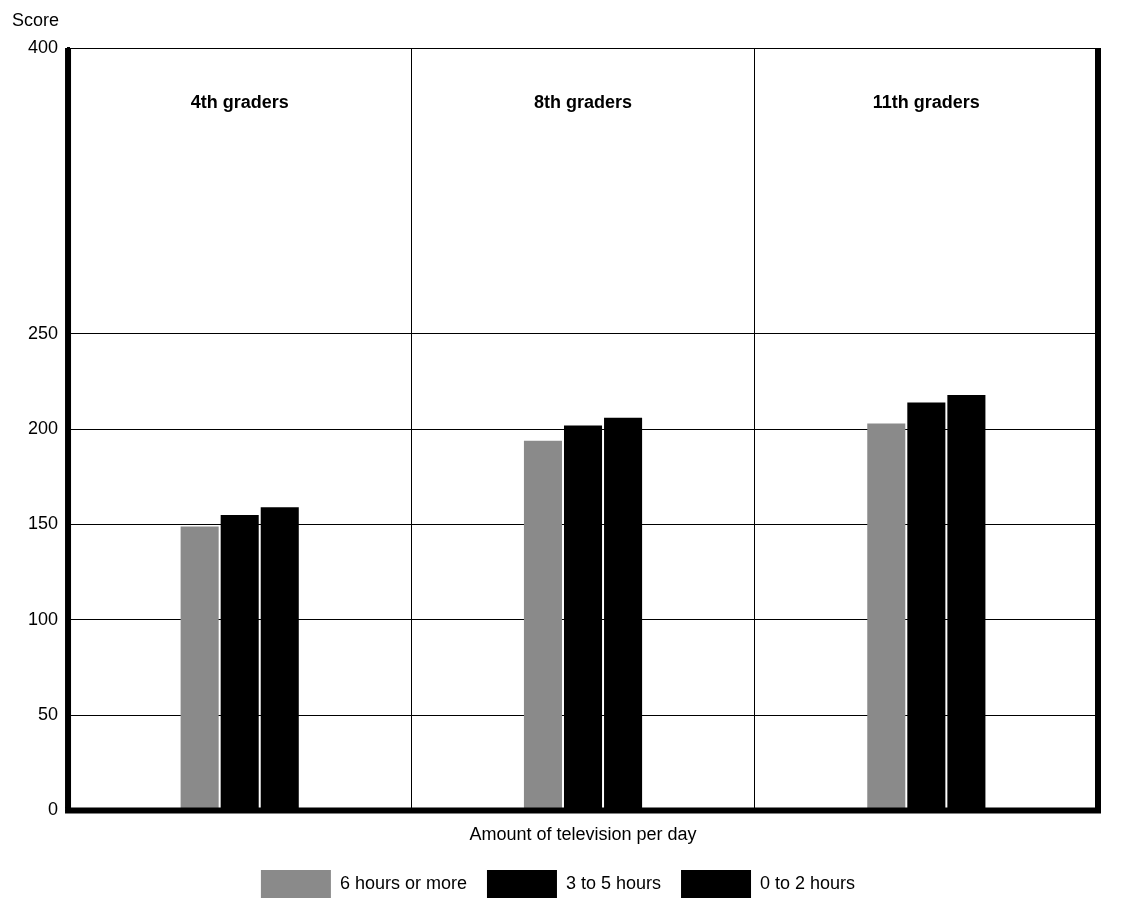 Image resolution: width=1128 pixels, height=921 pixels. I want to click on y-tick-label: 400, so click(43, 46).